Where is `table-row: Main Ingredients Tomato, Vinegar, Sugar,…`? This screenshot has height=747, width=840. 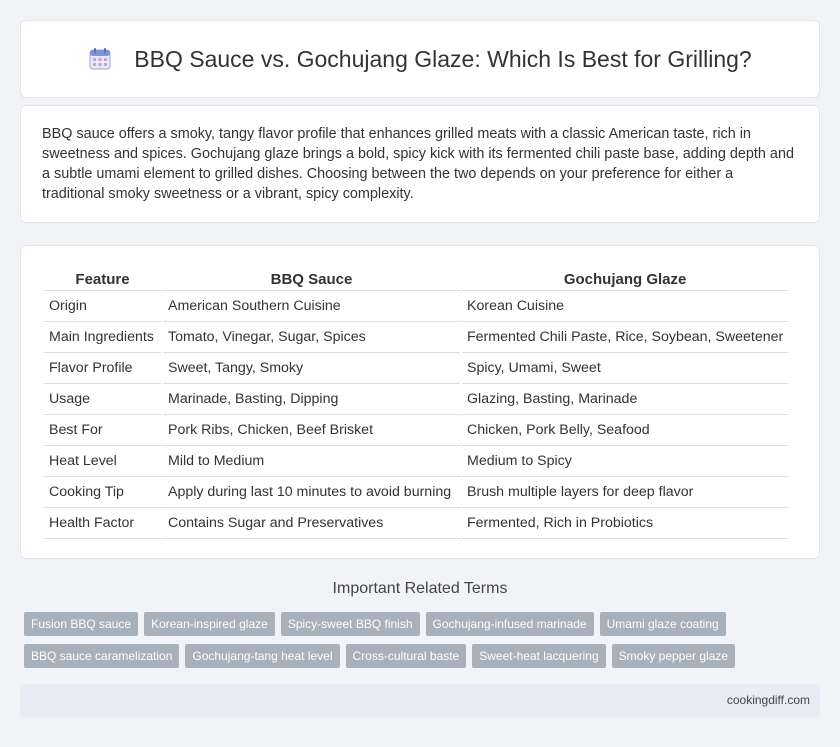 table-row: Main Ingredients Tomato, Vinegar, Sugar,… is located at coordinates (416, 337).